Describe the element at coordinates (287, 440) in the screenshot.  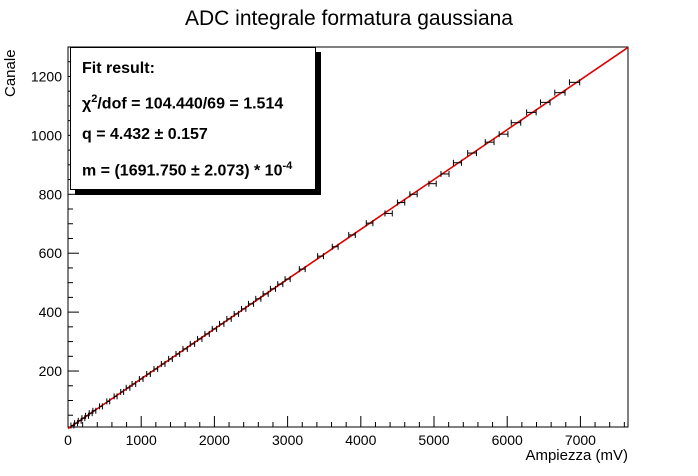
I see `x-tick-label: 3000` at that location.